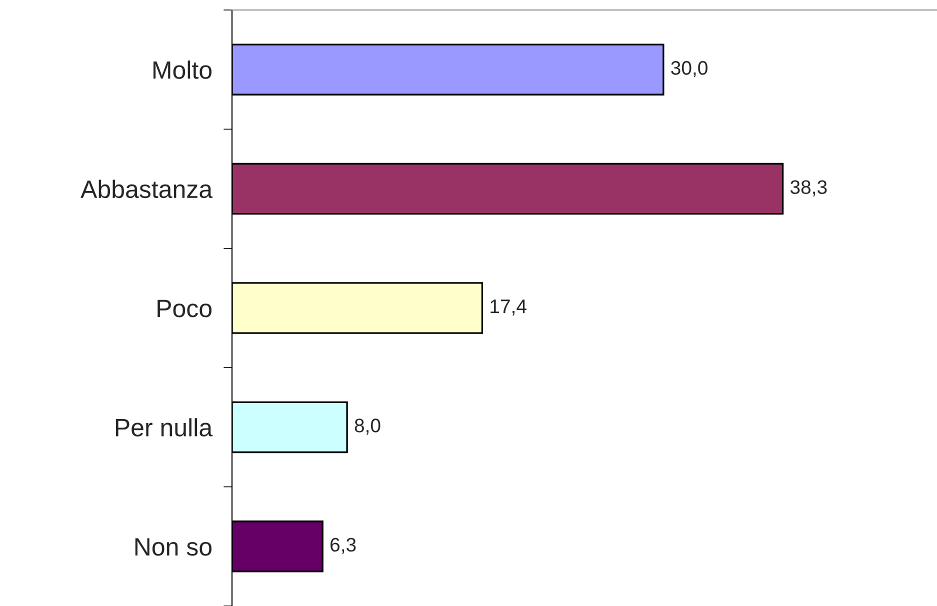  I want to click on y-tick-label: Poco, so click(185, 309).